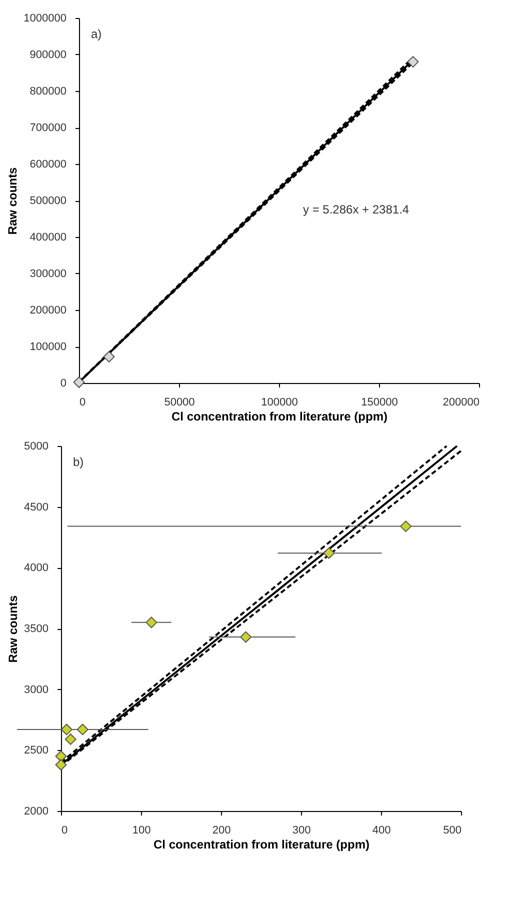  What do you see at coordinates (48, 310) in the screenshot?
I see `y-tick-label: 200000` at bounding box center [48, 310].